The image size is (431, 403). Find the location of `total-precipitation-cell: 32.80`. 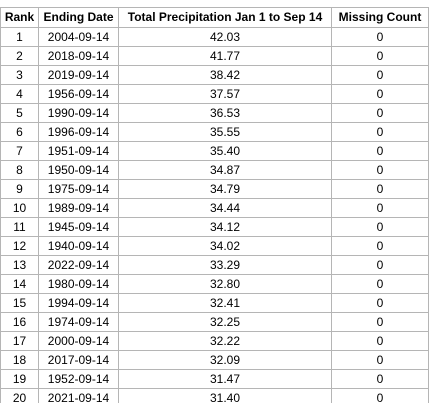

total-precipitation-cell: 32.80 is located at coordinates (225, 284).